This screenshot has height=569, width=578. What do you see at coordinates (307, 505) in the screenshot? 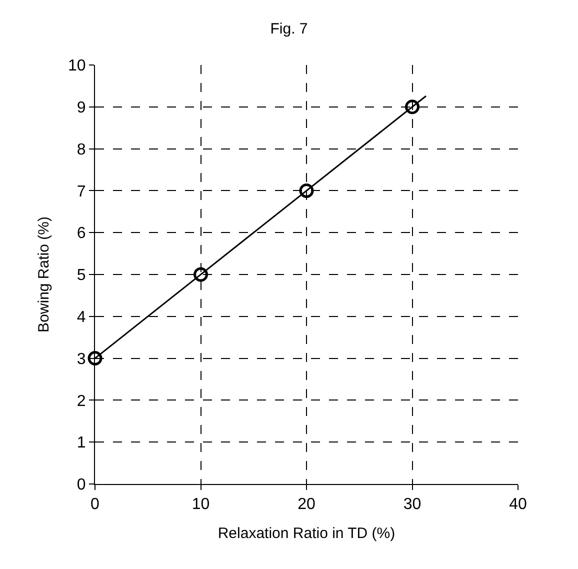
I see `x-tick-label: 20` at bounding box center [307, 505].